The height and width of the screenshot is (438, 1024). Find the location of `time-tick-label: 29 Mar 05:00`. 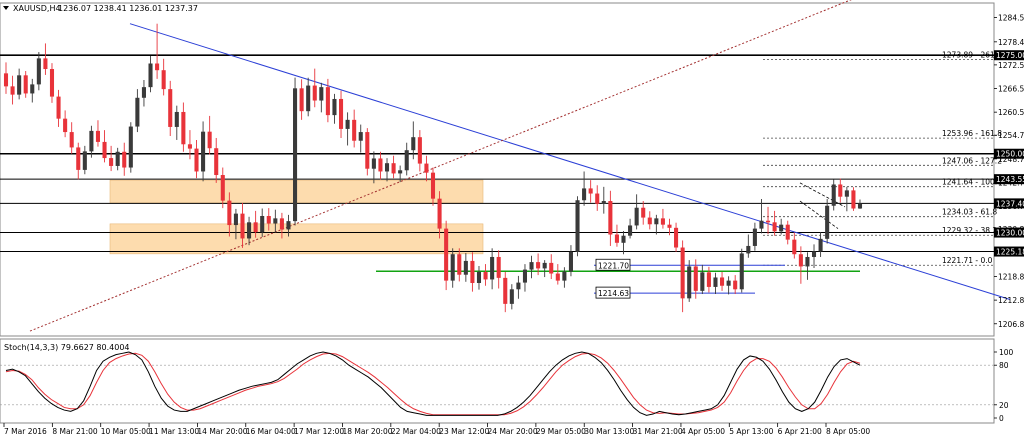

time-tick-label: 29 Mar 05:00 is located at coordinates (561, 431).